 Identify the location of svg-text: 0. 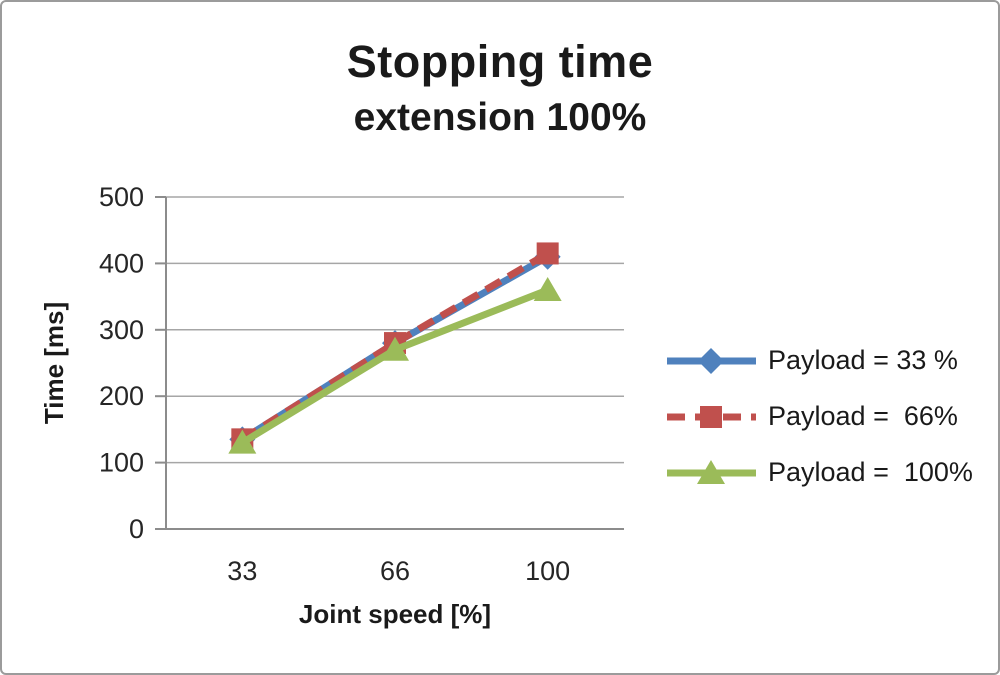
(136, 529).